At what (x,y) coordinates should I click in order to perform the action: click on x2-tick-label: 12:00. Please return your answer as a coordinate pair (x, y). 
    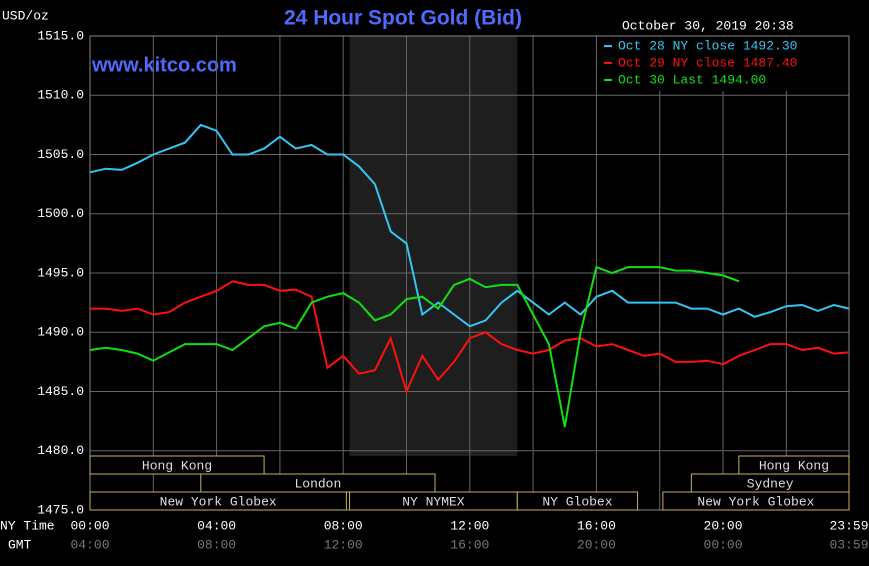
    Looking at the image, I should click on (343, 544).